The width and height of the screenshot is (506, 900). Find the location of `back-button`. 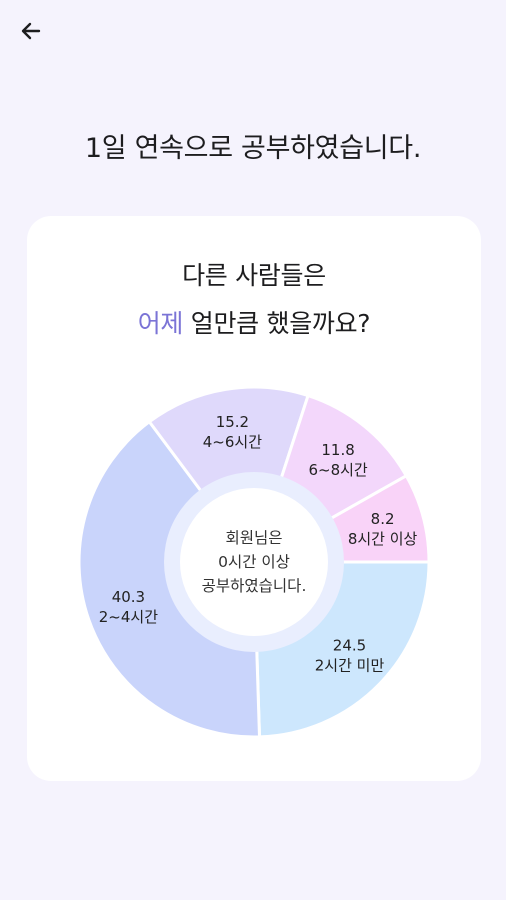

back-button is located at coordinates (31, 31).